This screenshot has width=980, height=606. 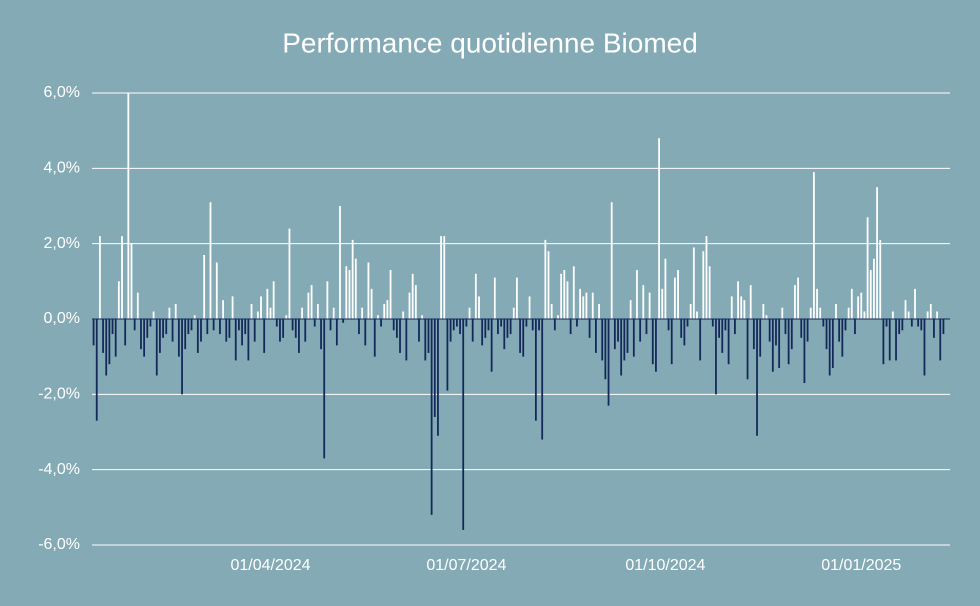 I want to click on y-tick-label: 2,0%, so click(x=62, y=243).